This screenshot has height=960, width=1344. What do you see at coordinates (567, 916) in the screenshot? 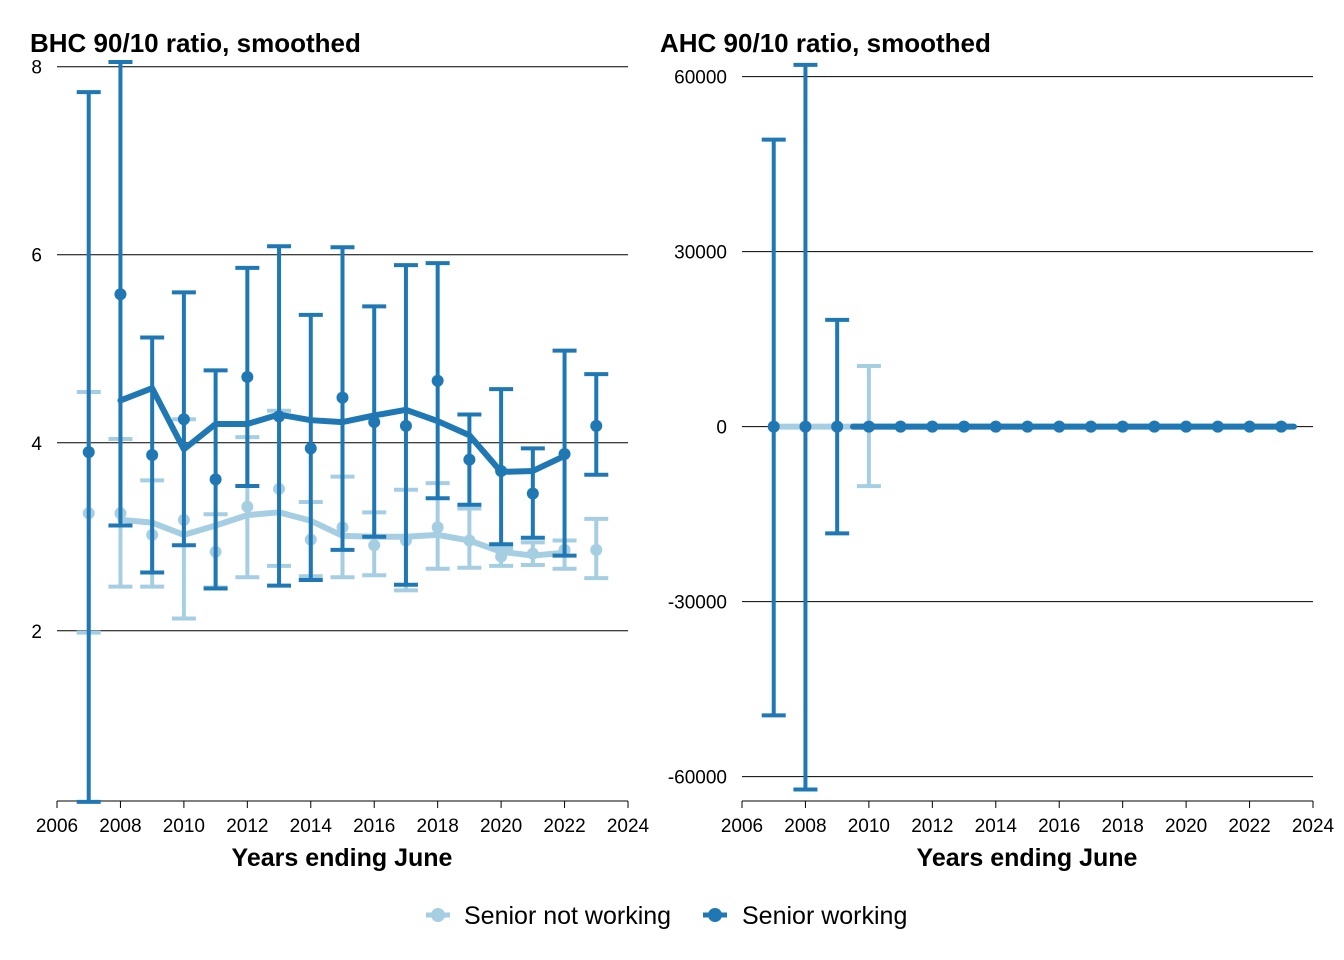
I see `legend-label: Senior not working` at bounding box center [567, 916].